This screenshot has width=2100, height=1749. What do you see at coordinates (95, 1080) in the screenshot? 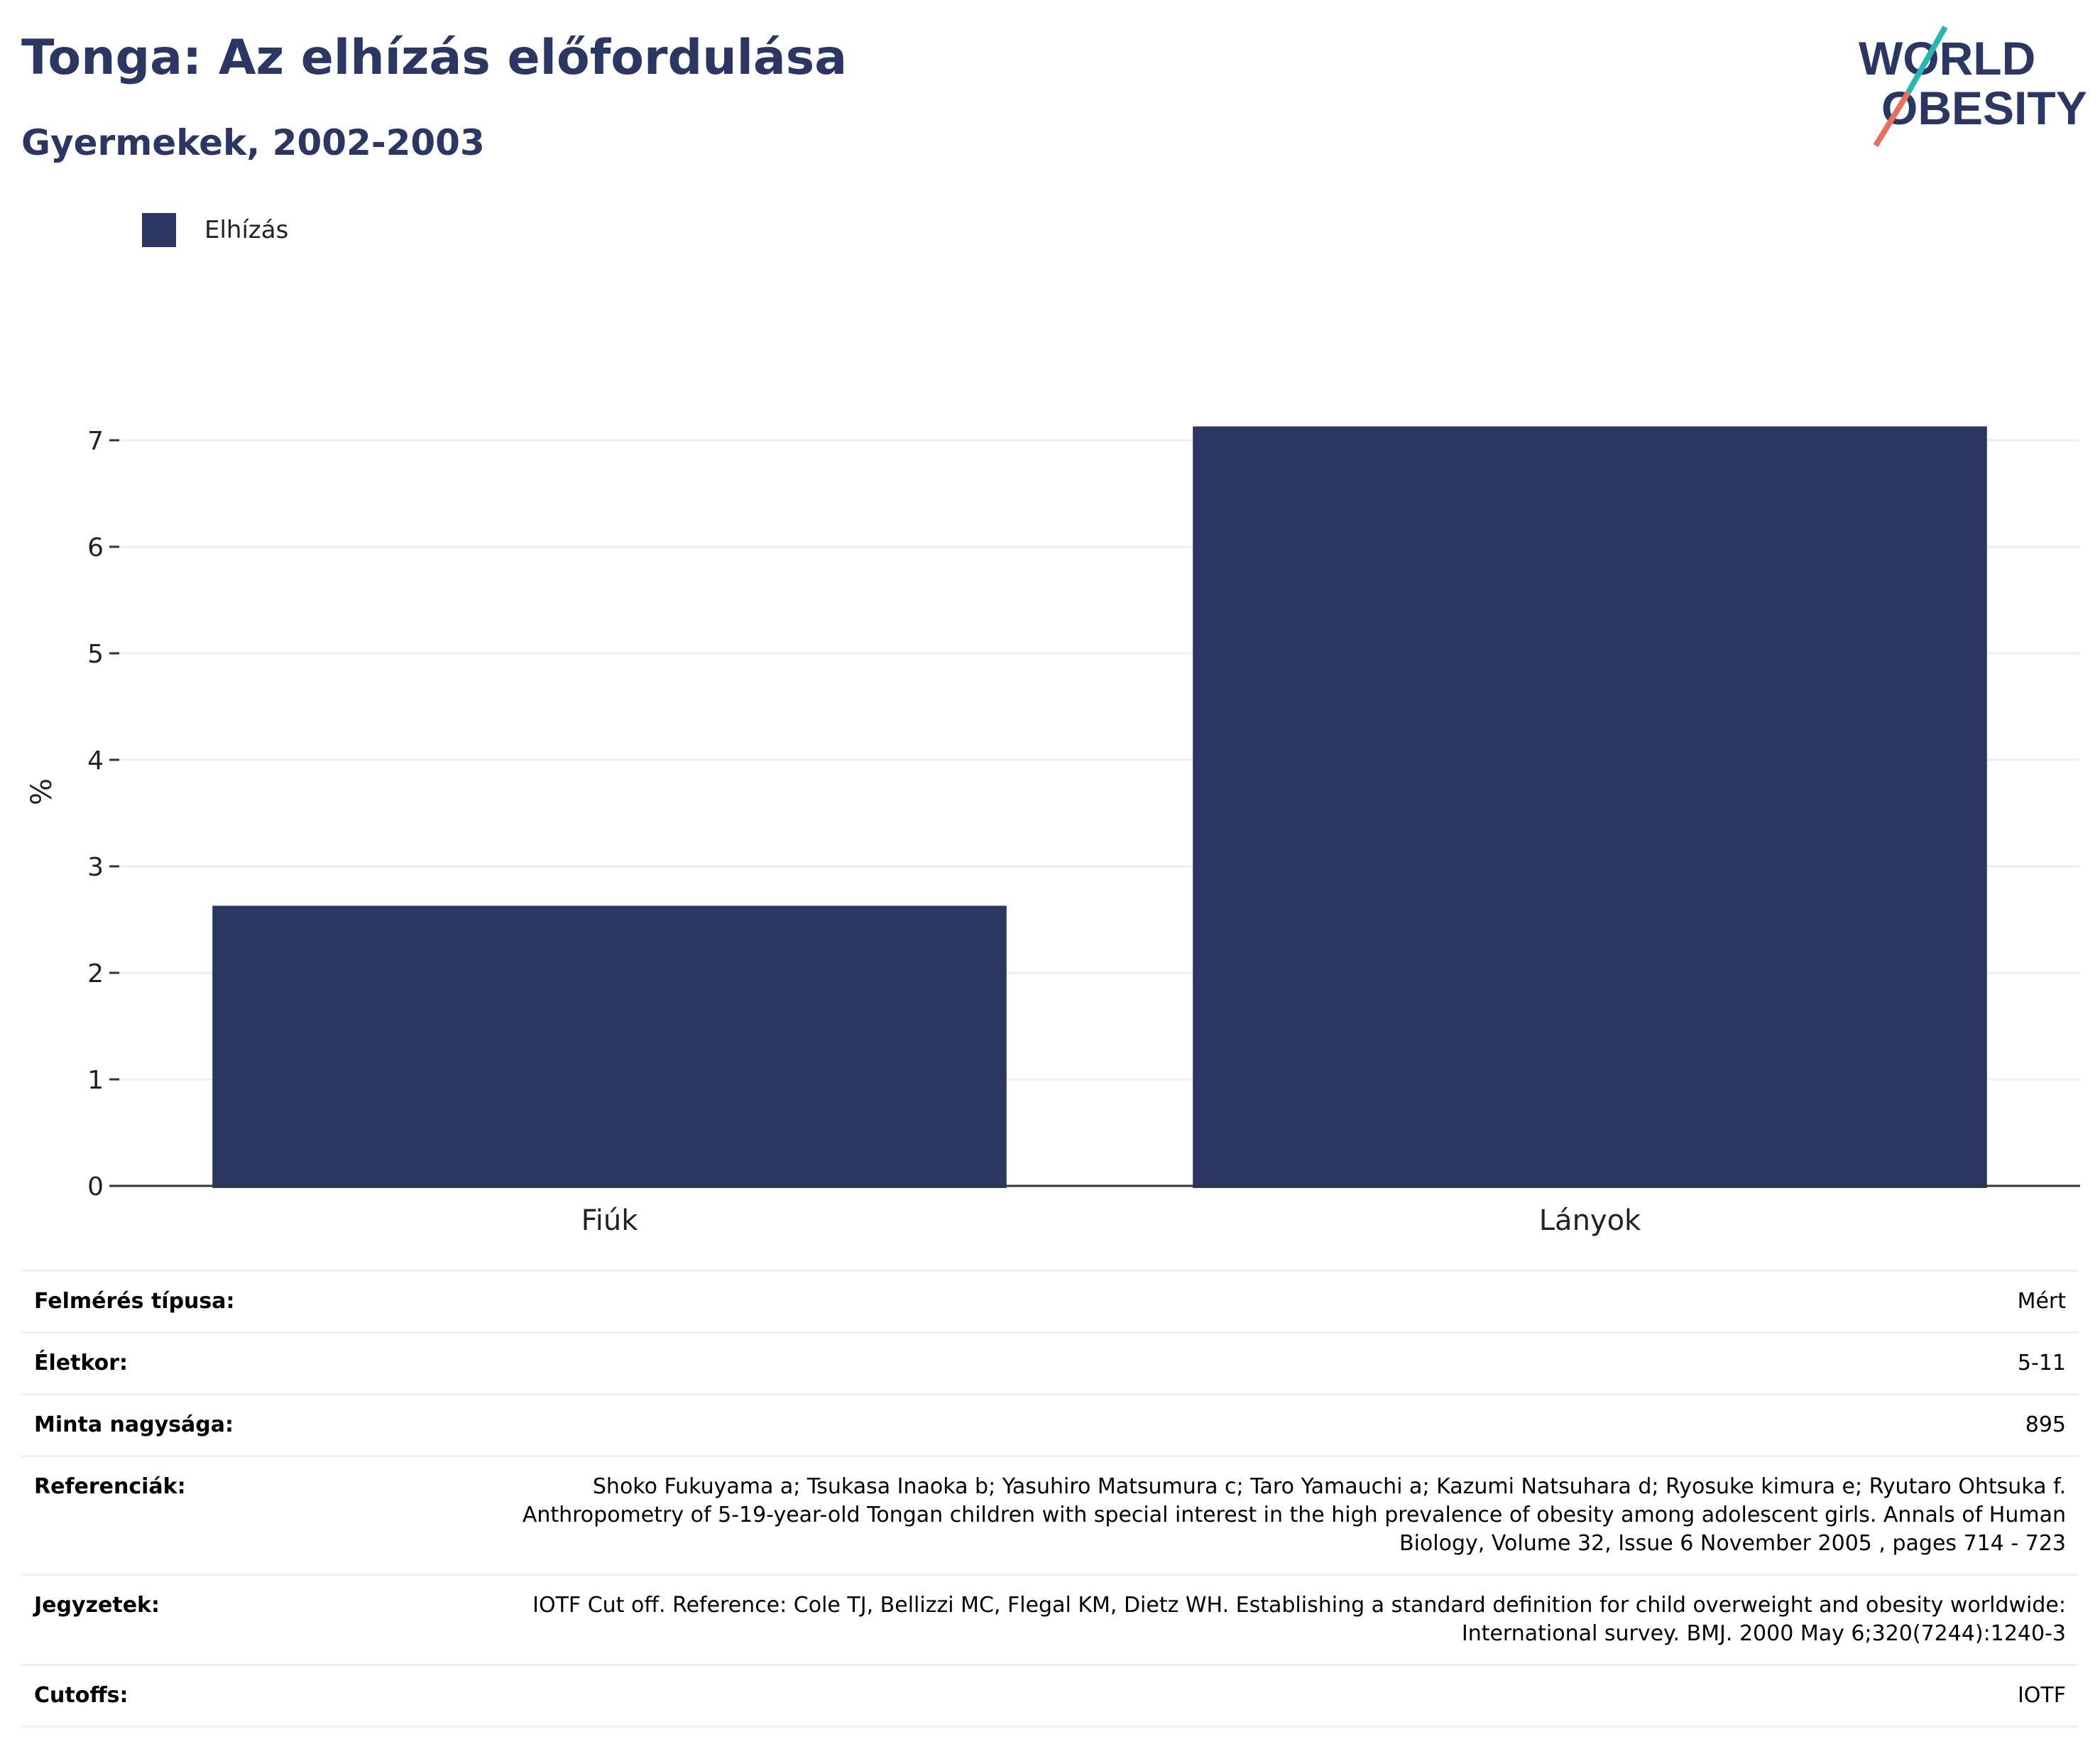
I see `y-tick-label: 1` at bounding box center [95, 1080].